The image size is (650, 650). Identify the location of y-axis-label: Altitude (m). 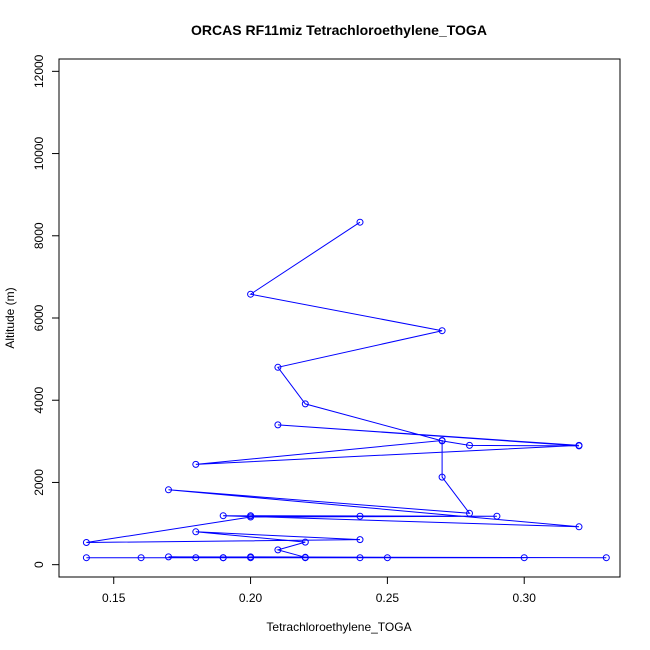
(10, 317).